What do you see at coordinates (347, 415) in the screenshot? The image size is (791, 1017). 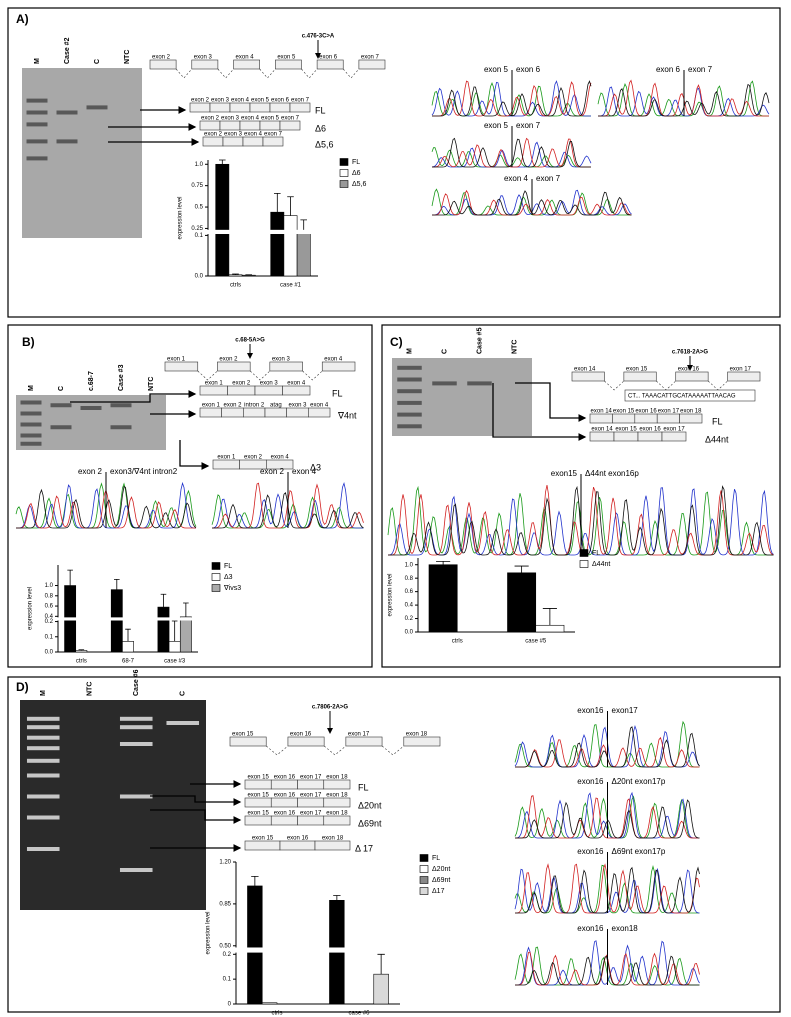 I see `isoform-name: ∇4nt` at bounding box center [347, 415].